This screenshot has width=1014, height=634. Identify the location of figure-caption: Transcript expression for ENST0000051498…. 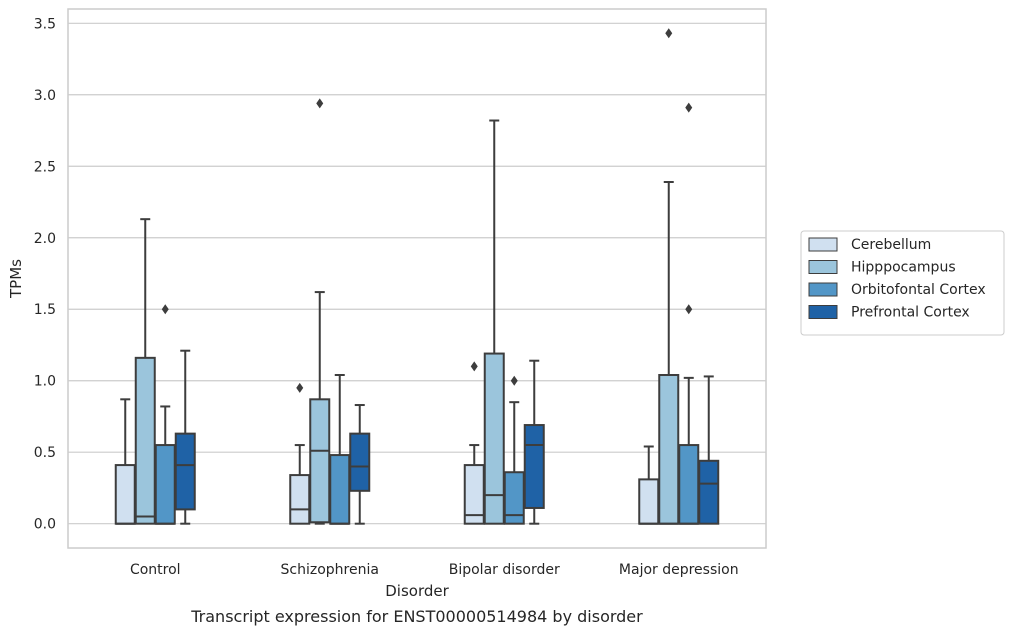
(416, 616).